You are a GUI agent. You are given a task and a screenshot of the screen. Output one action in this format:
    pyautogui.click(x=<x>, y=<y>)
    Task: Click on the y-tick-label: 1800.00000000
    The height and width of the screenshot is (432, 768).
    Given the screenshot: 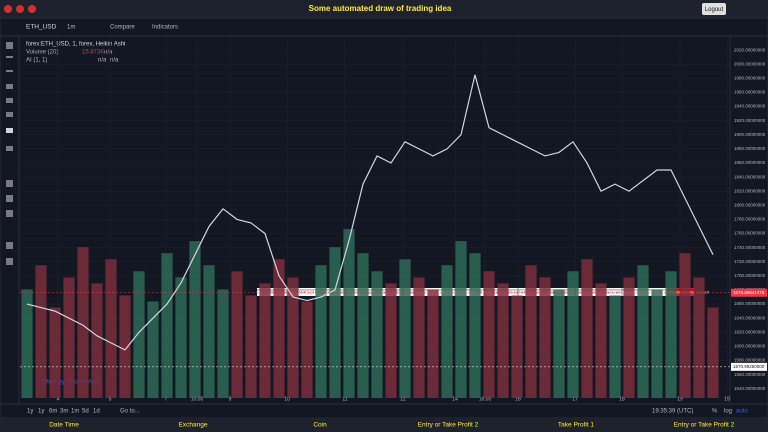 What is the action you would take?
    pyautogui.click(x=750, y=204)
    